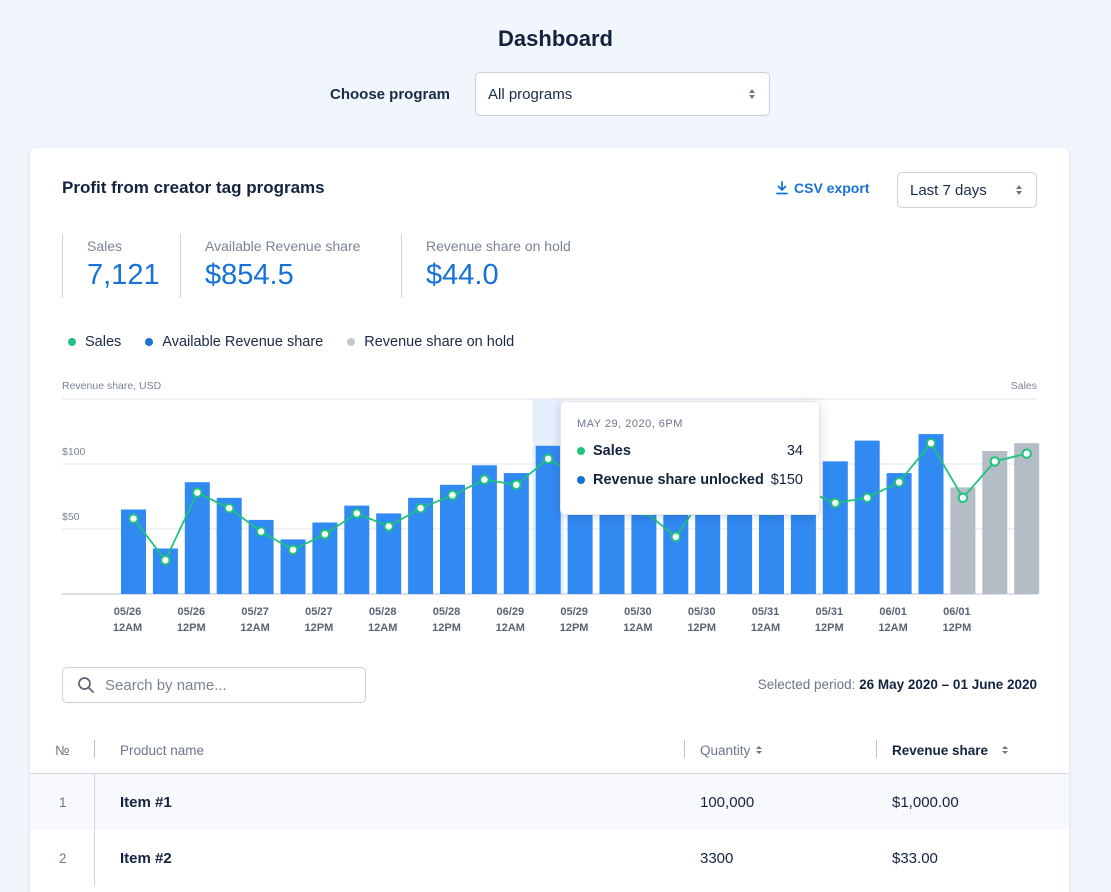 Image resolution: width=1111 pixels, height=892 pixels. Describe the element at coordinates (622, 94) in the screenshot. I see `program-select: All programs` at that location.